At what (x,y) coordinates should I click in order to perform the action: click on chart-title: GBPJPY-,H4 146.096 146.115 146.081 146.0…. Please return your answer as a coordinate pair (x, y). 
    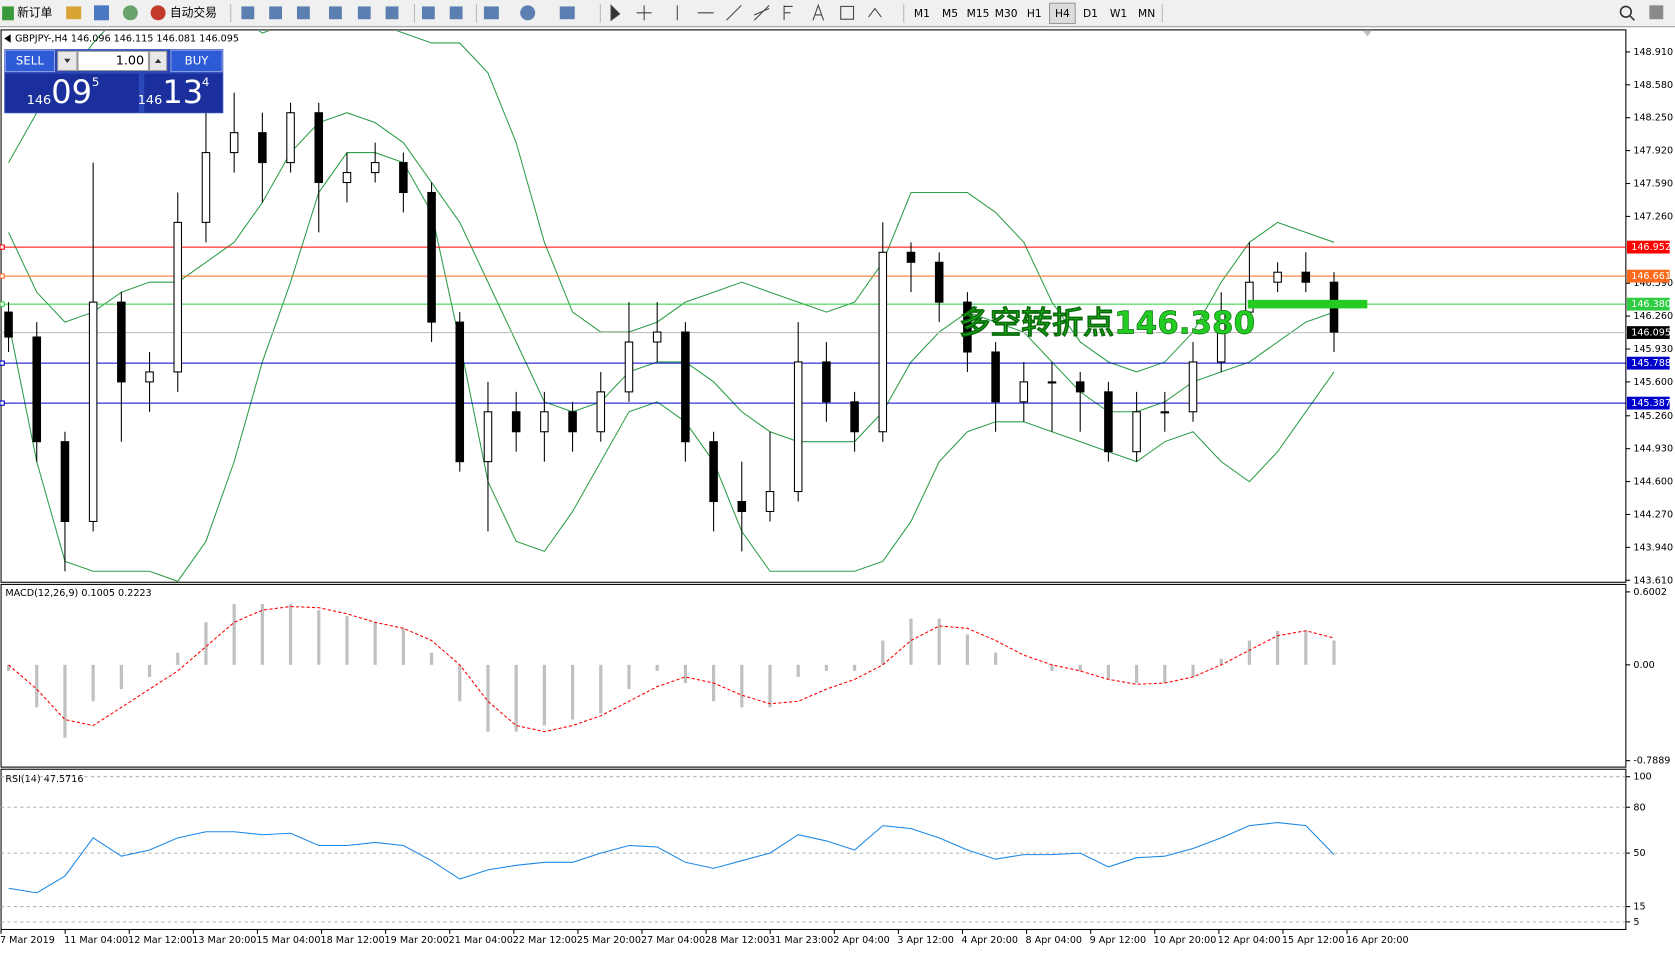
    Looking at the image, I should click on (127, 38).